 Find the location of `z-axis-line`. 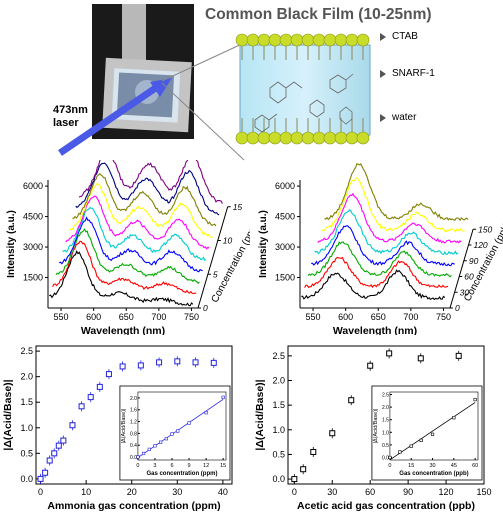

z-axis-line is located at coordinates (213, 257).